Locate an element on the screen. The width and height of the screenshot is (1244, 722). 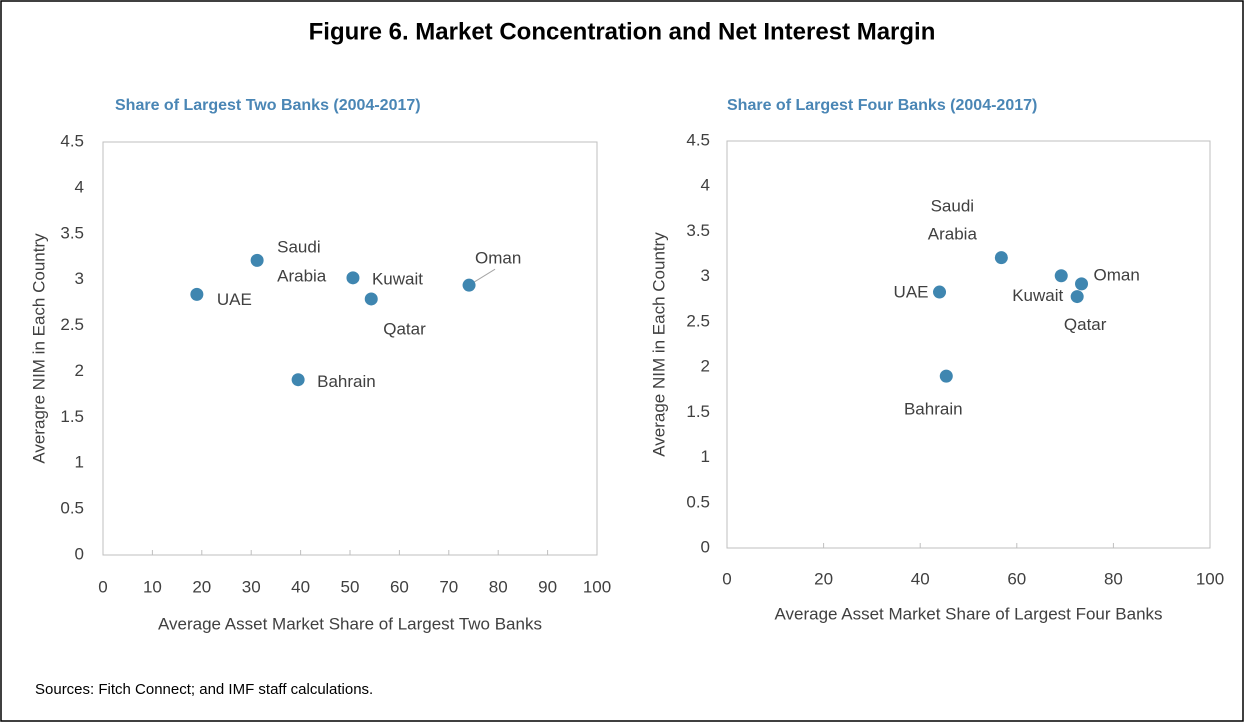
x-tick-label: 70 is located at coordinates (448, 586).